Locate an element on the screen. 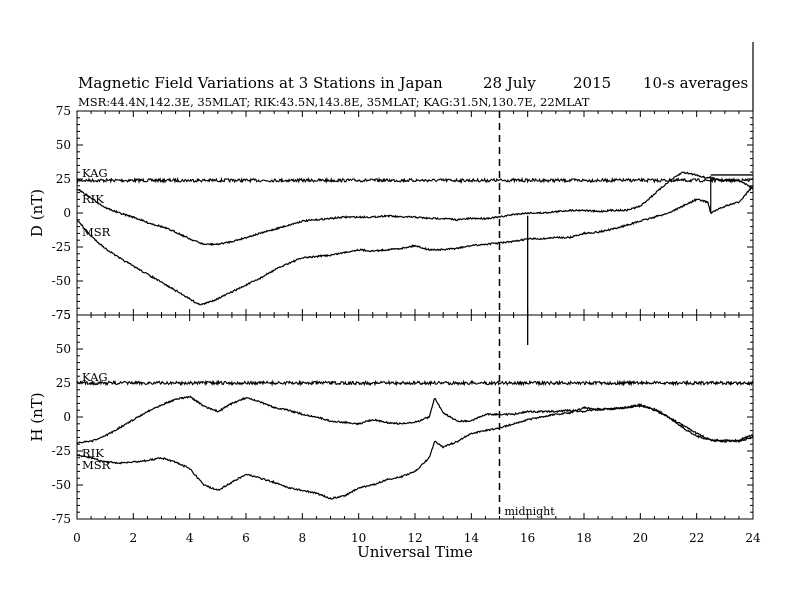 Image resolution: width=792 pixels, height=612 pixels. d-ytick-label: -25 is located at coordinates (61, 247).